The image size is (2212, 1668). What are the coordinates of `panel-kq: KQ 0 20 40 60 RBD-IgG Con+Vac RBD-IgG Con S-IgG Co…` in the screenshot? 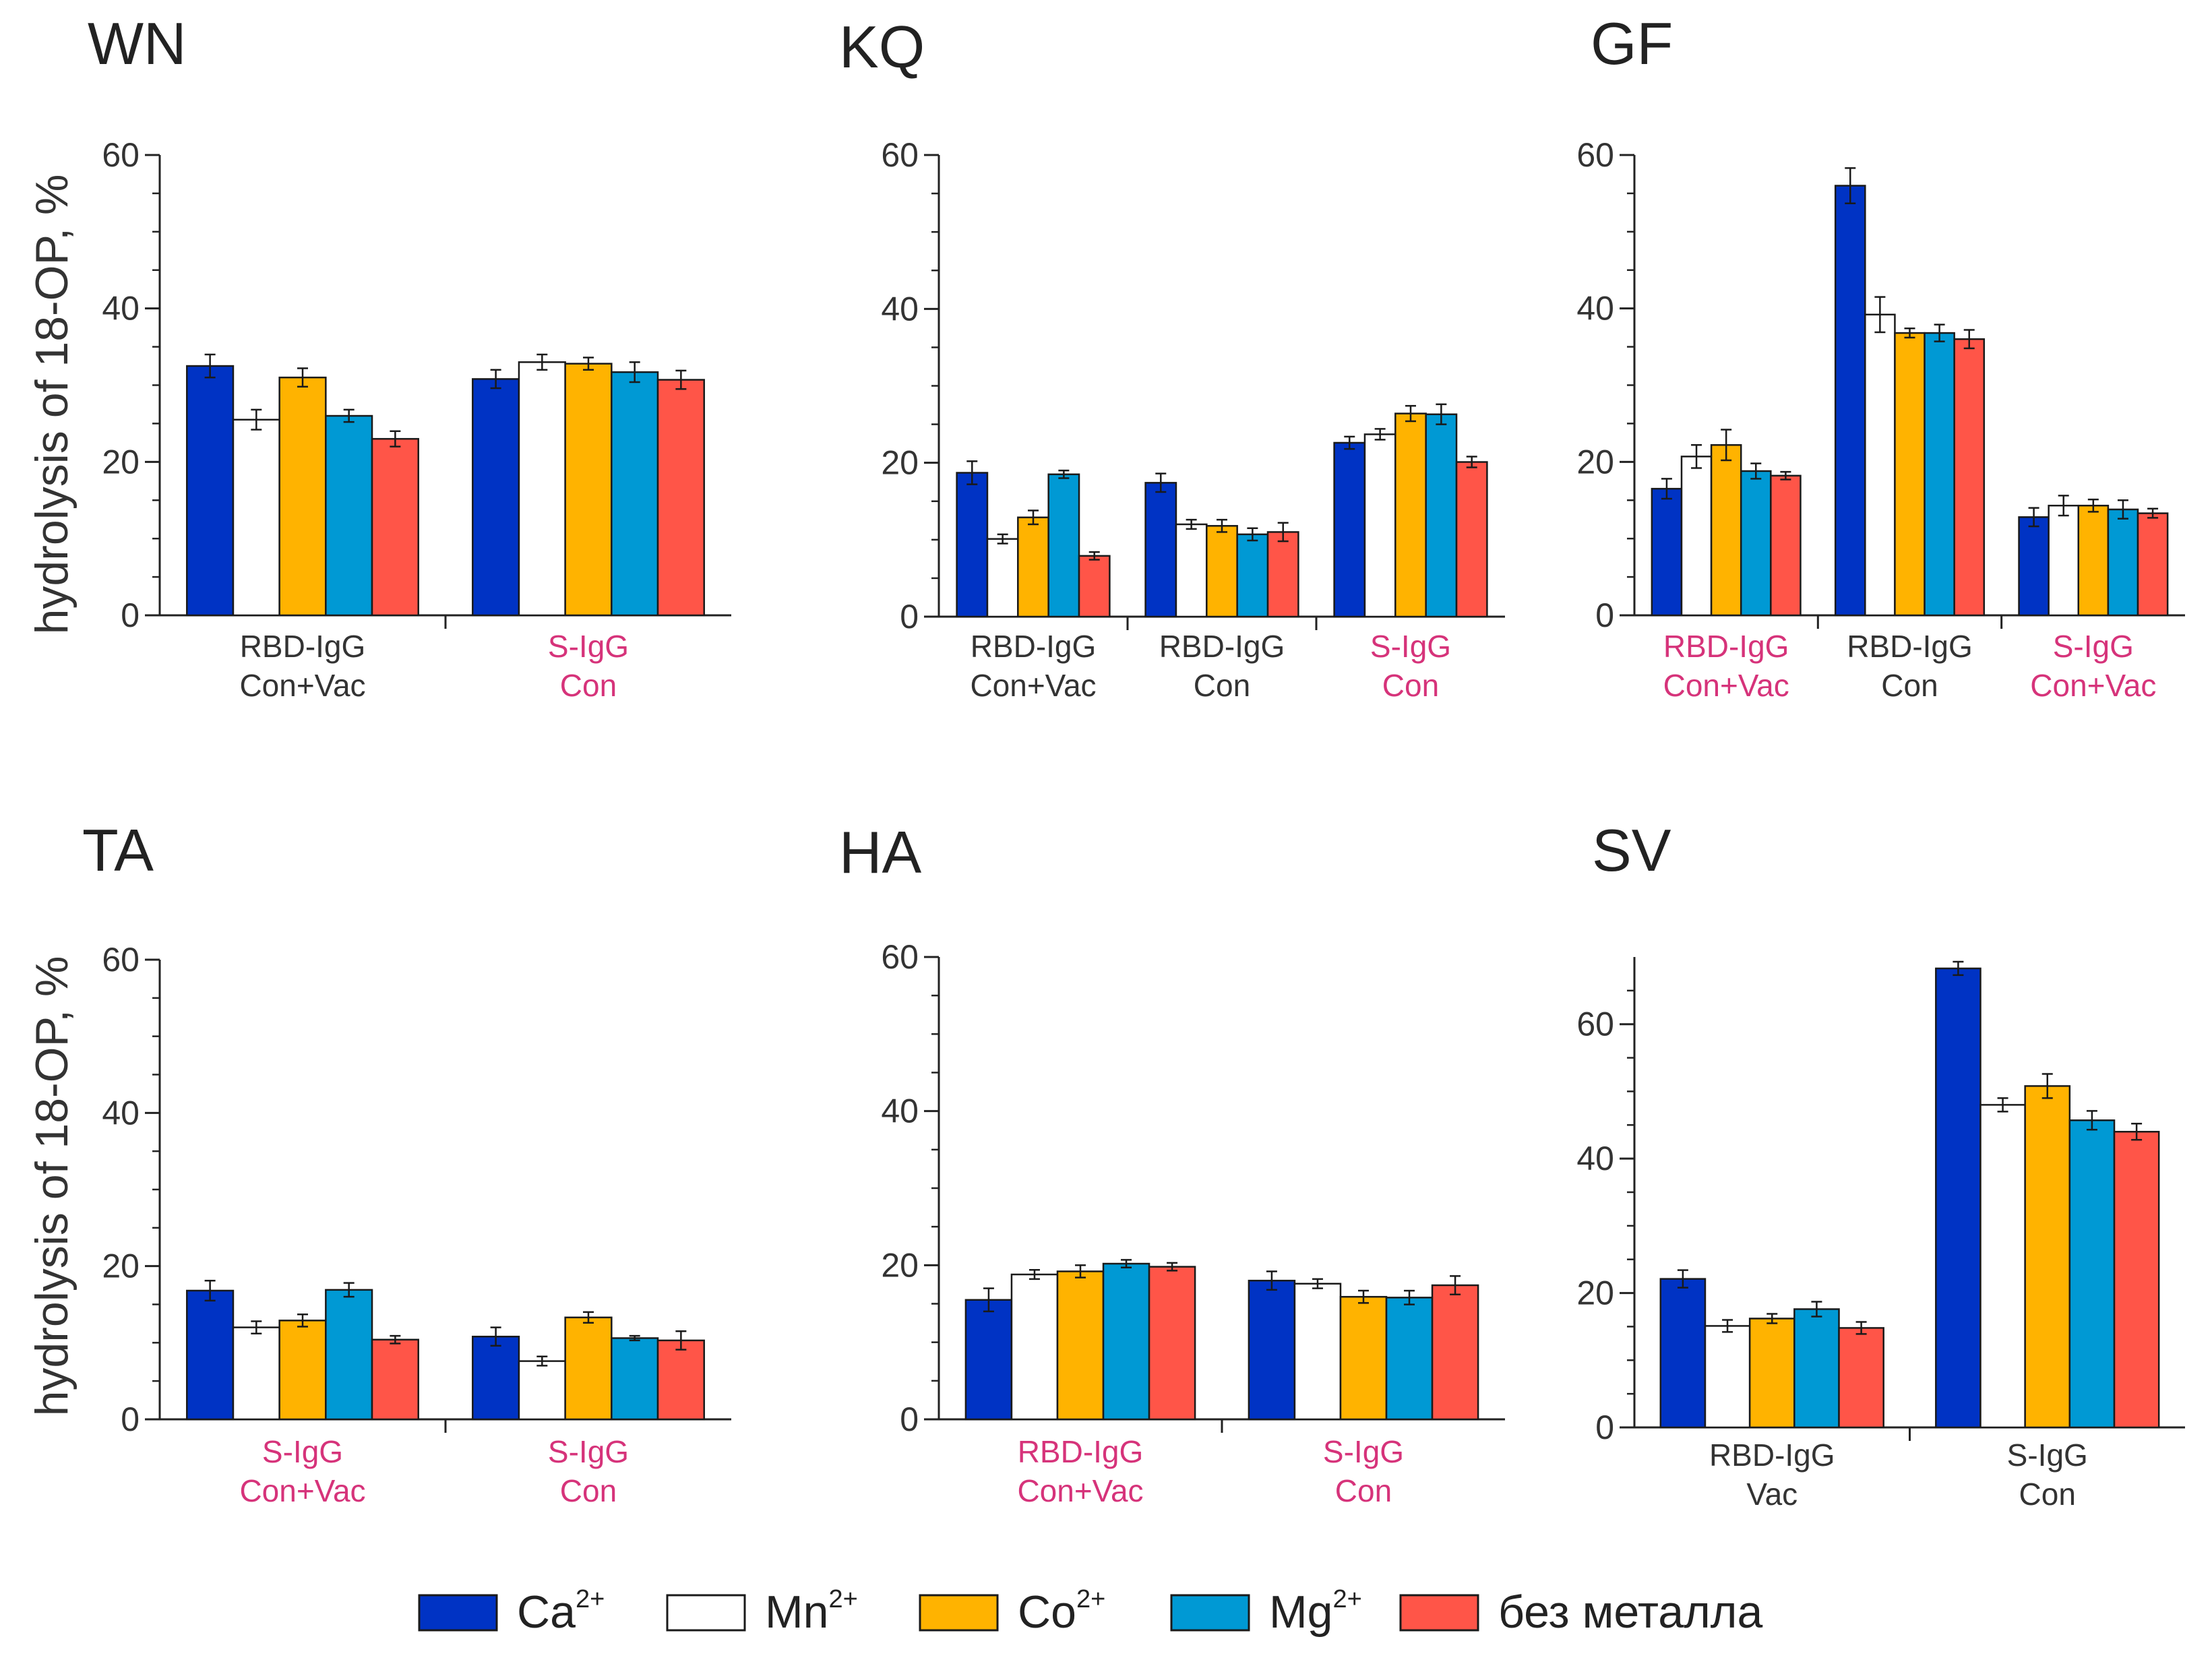 It's located at (1172, 358).